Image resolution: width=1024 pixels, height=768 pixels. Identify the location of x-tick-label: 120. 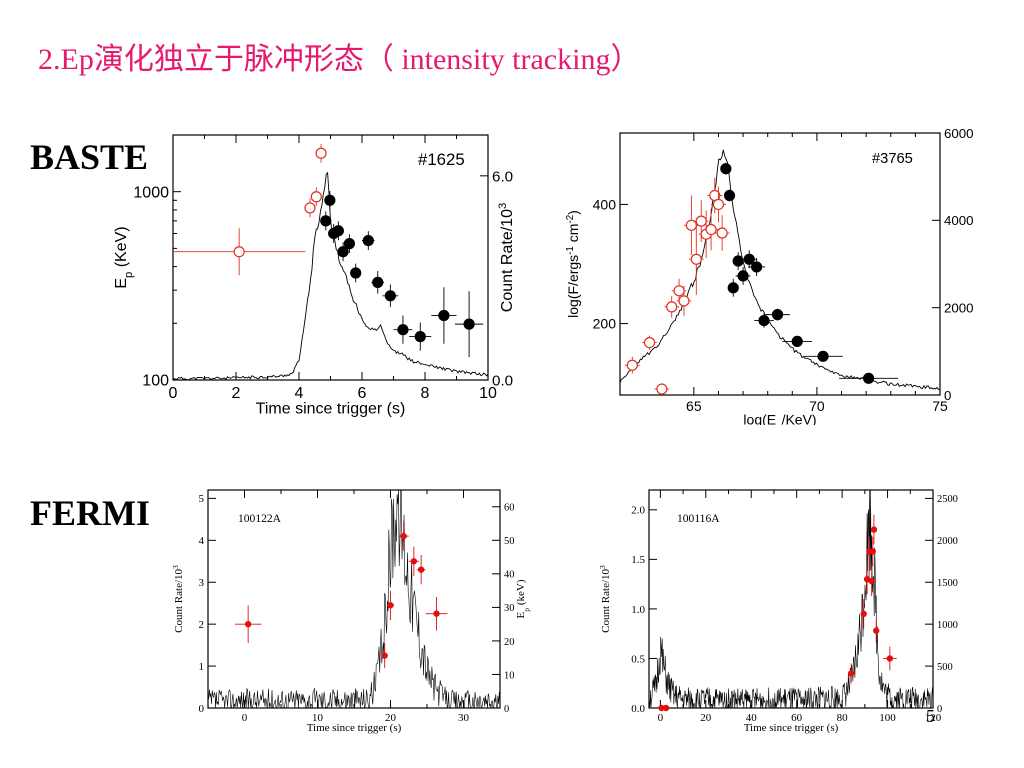
(933, 718).